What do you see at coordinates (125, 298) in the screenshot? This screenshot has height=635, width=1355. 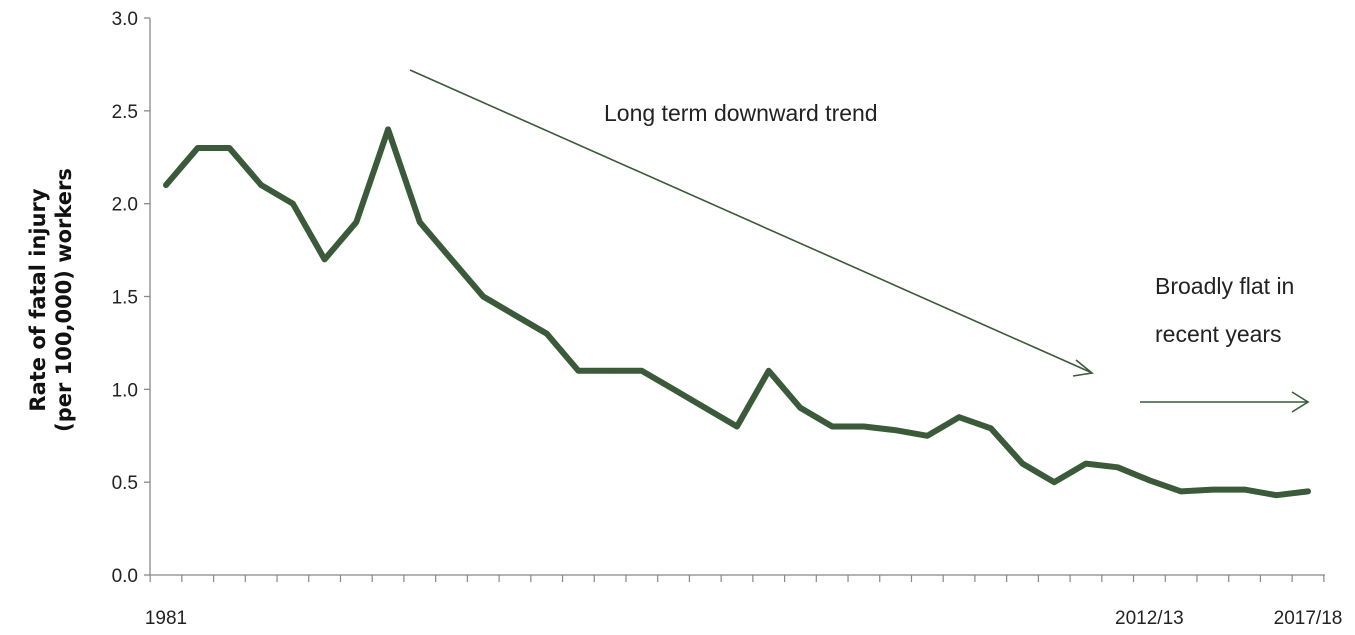 I see `y-tick-label: 1.5` at bounding box center [125, 298].